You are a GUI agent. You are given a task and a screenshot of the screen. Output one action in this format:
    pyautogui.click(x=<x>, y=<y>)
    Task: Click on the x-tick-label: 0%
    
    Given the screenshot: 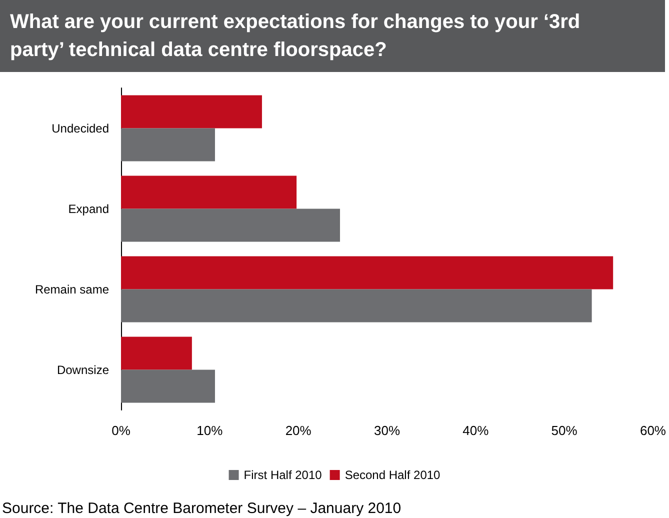 What is the action you would take?
    pyautogui.click(x=121, y=430)
    